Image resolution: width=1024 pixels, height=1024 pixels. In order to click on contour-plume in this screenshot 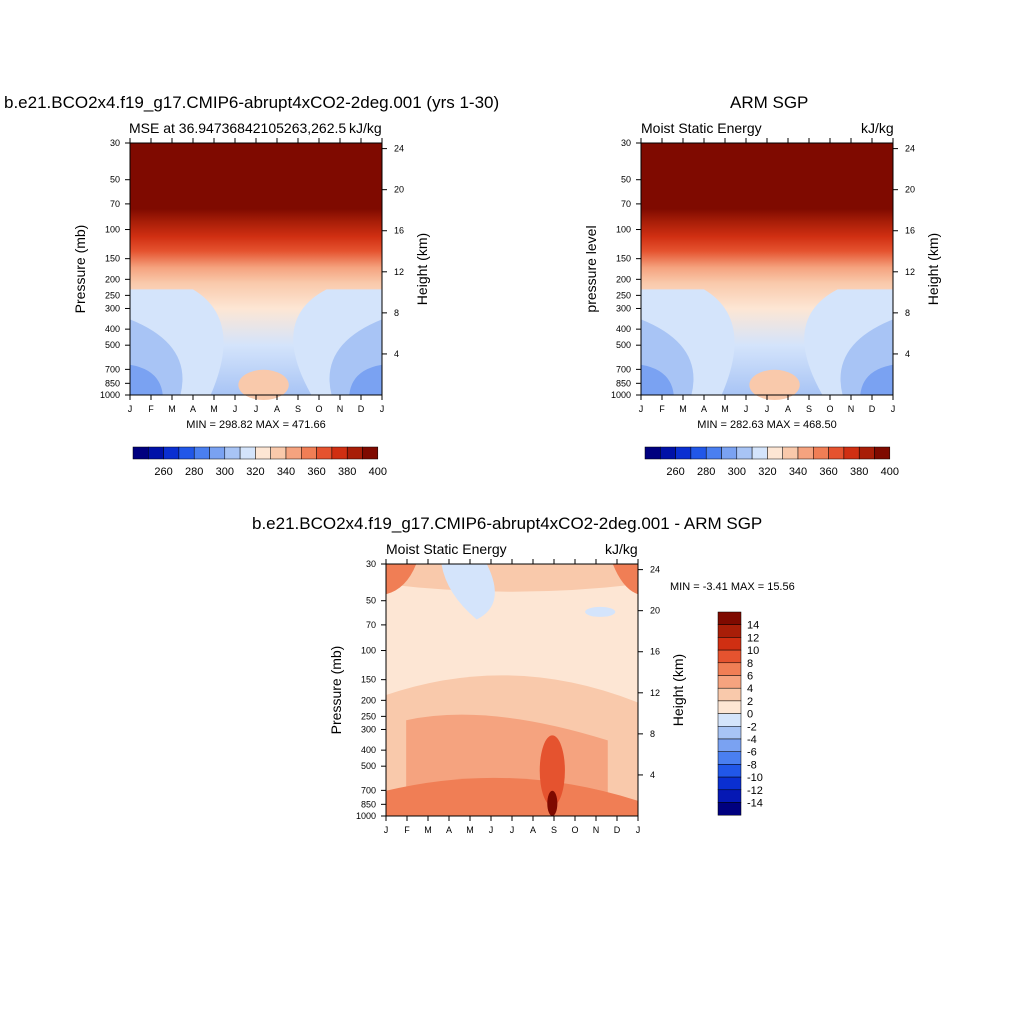, I will do `click(552, 770)`.